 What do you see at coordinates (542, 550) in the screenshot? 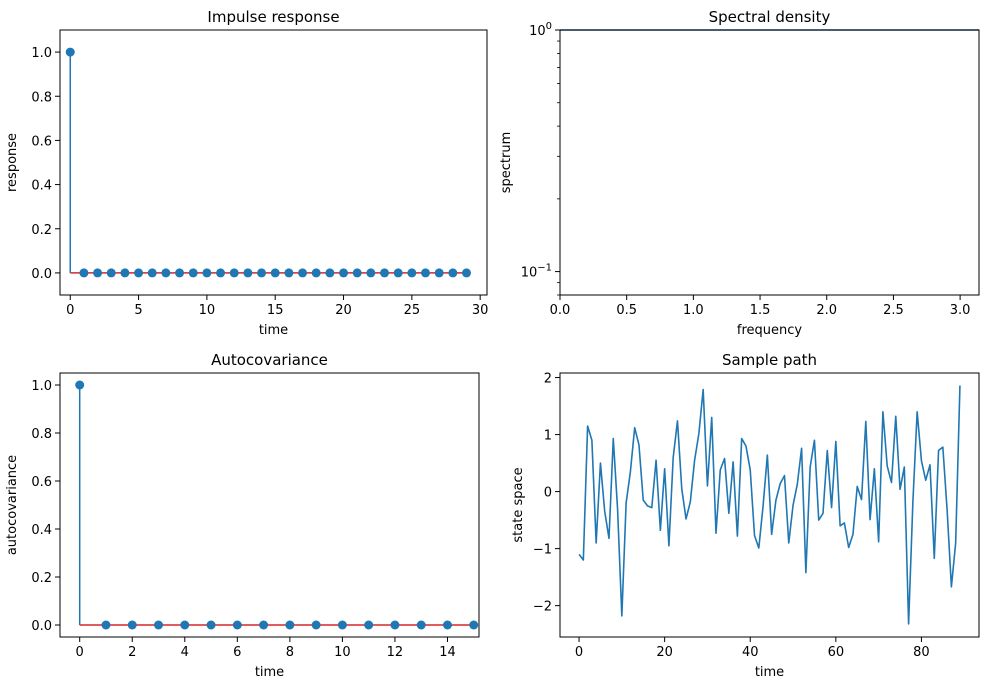
I see `y-tick-label: −1` at bounding box center [542, 550].